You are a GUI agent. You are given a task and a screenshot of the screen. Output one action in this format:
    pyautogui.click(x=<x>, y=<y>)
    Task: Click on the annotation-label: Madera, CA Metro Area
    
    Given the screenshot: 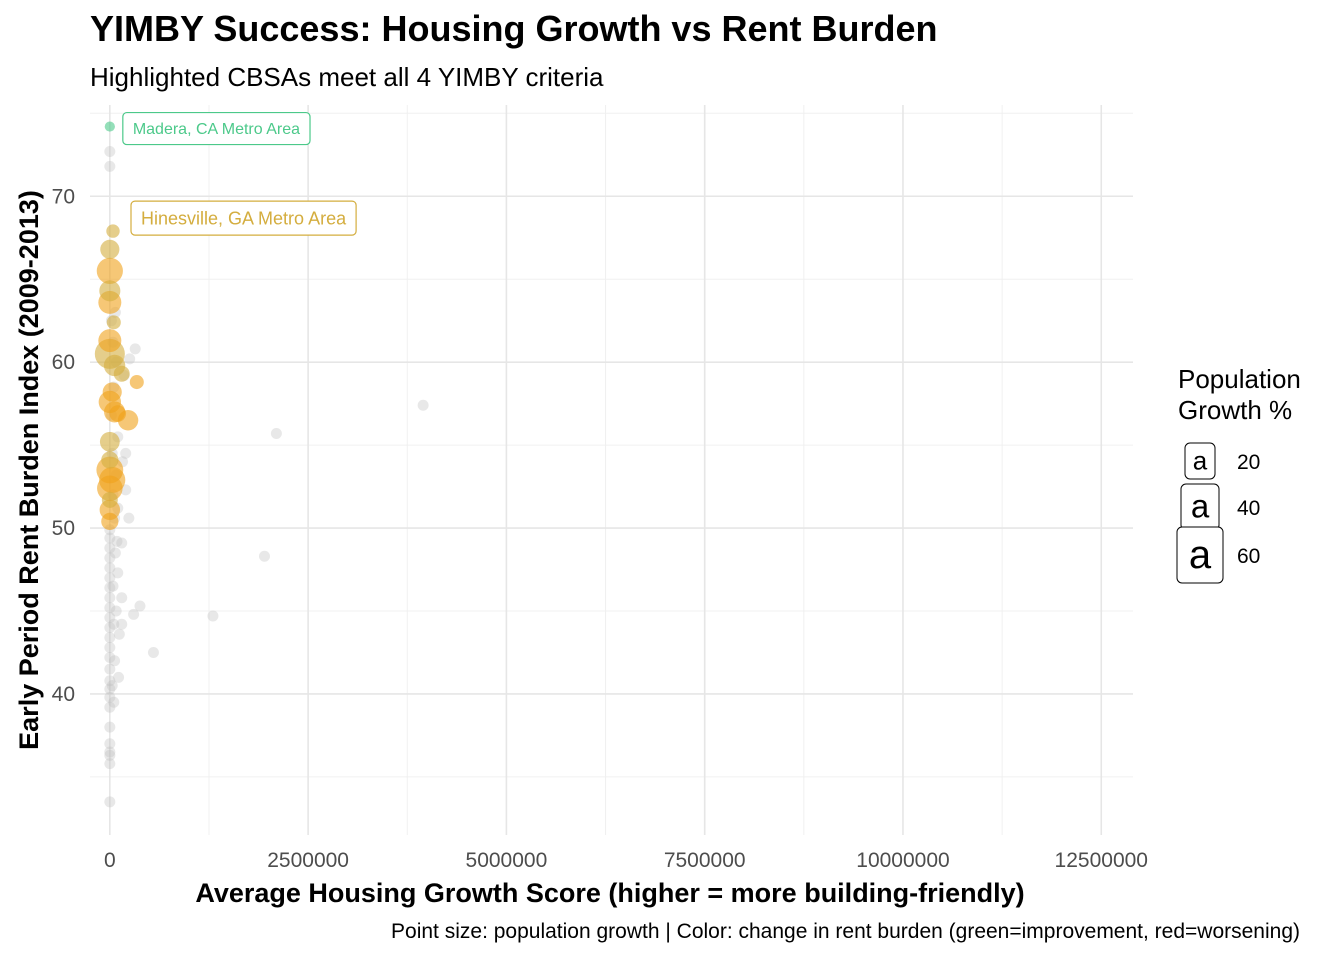 What is the action you would take?
    pyautogui.click(x=216, y=129)
    